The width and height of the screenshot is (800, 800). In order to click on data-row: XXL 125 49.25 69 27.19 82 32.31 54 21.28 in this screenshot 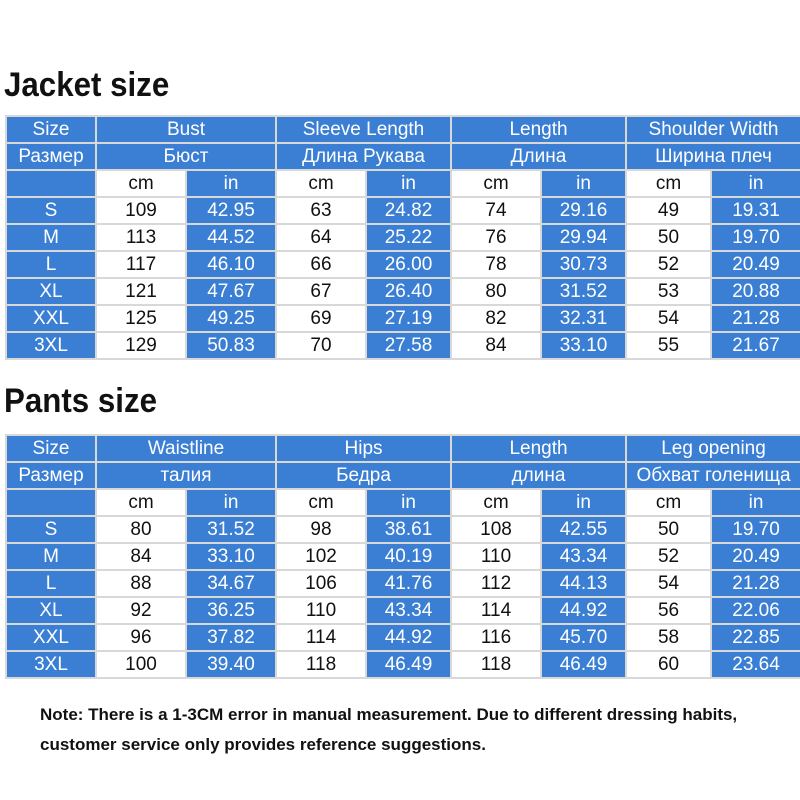, I will do `click(402, 318)`.